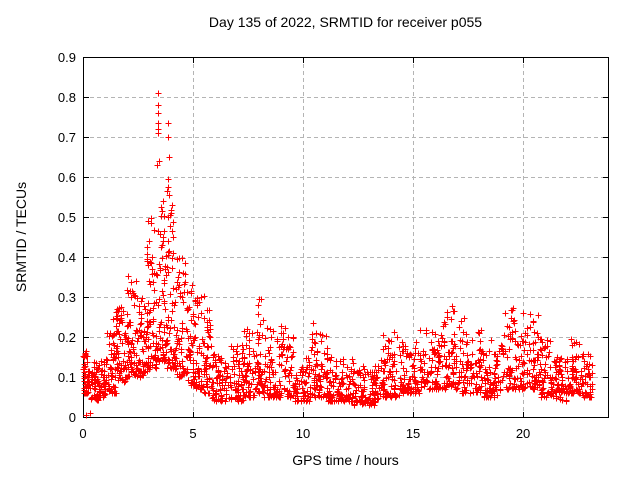 This screenshot has width=640, height=480. Describe the element at coordinates (66, 177) in the screenshot. I see `y-tick-label: 0.6` at that location.